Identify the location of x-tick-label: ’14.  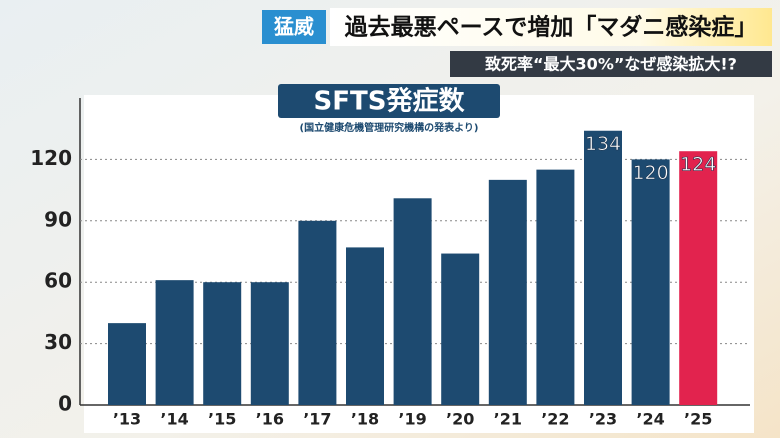
(174, 419).